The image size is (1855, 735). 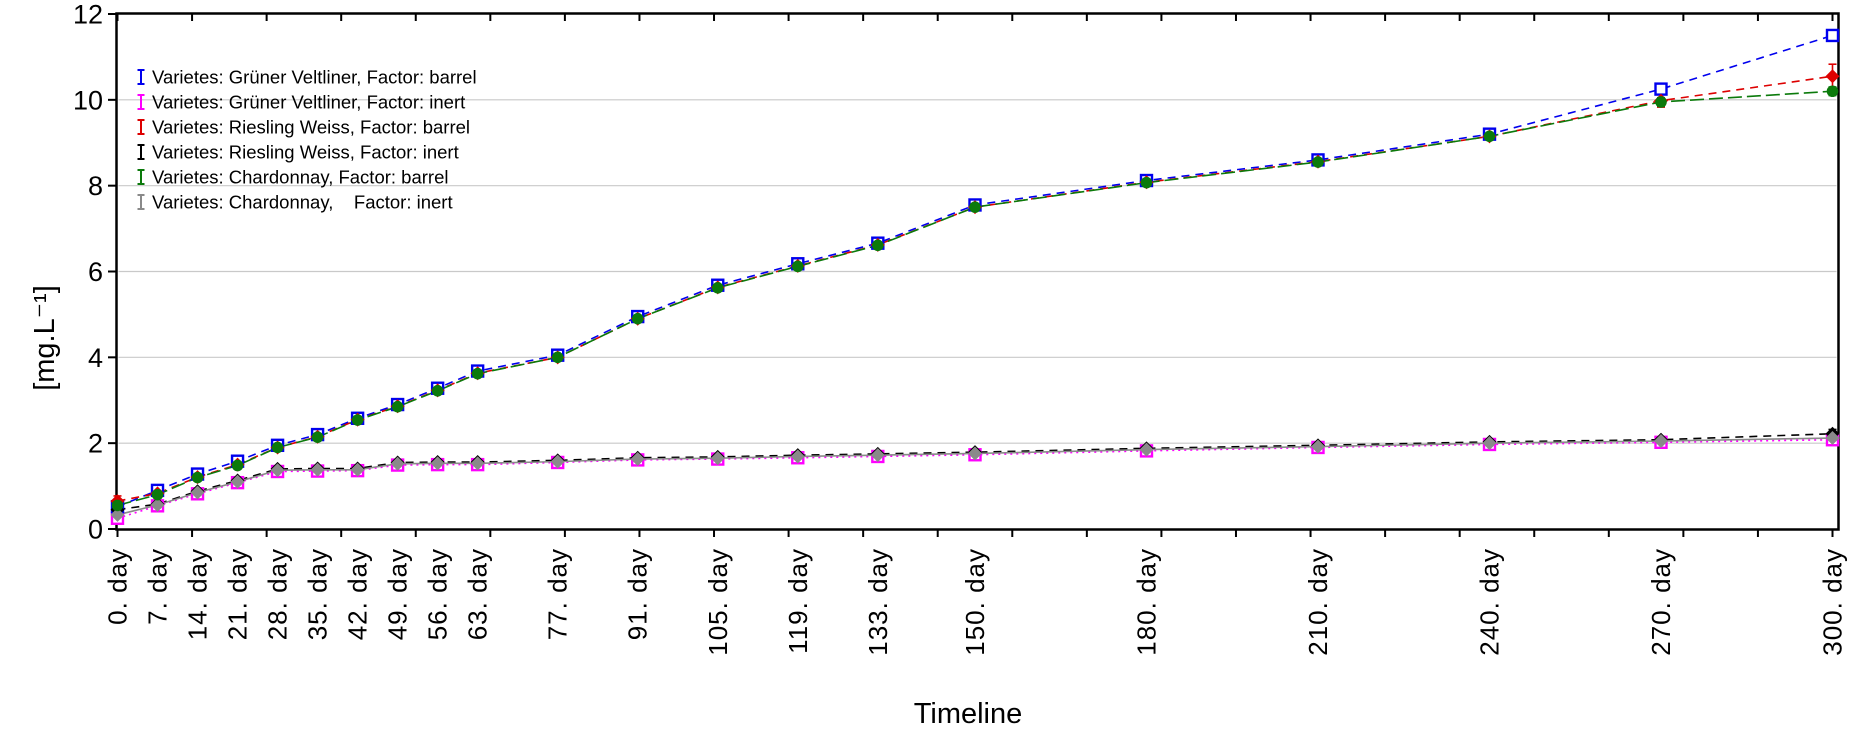 What do you see at coordinates (305, 152) in the screenshot?
I see `legend-label: Varietes: Riesling Weiss, Factor: inert` at bounding box center [305, 152].